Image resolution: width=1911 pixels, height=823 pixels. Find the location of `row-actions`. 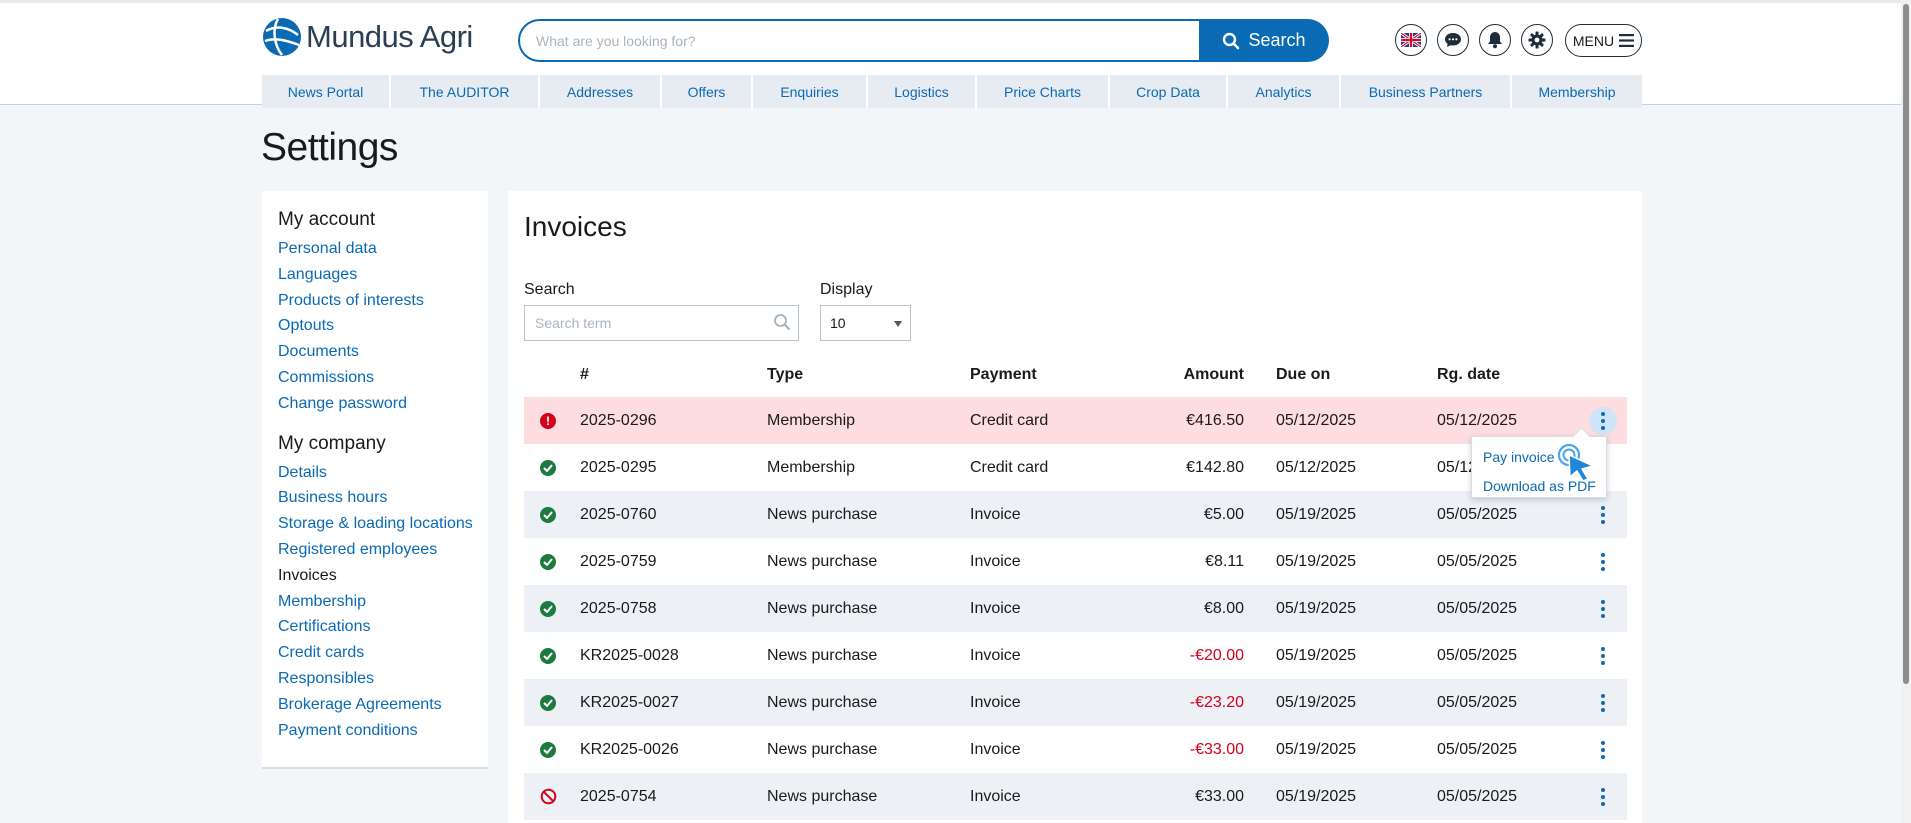

row-actions is located at coordinates (1603, 702).